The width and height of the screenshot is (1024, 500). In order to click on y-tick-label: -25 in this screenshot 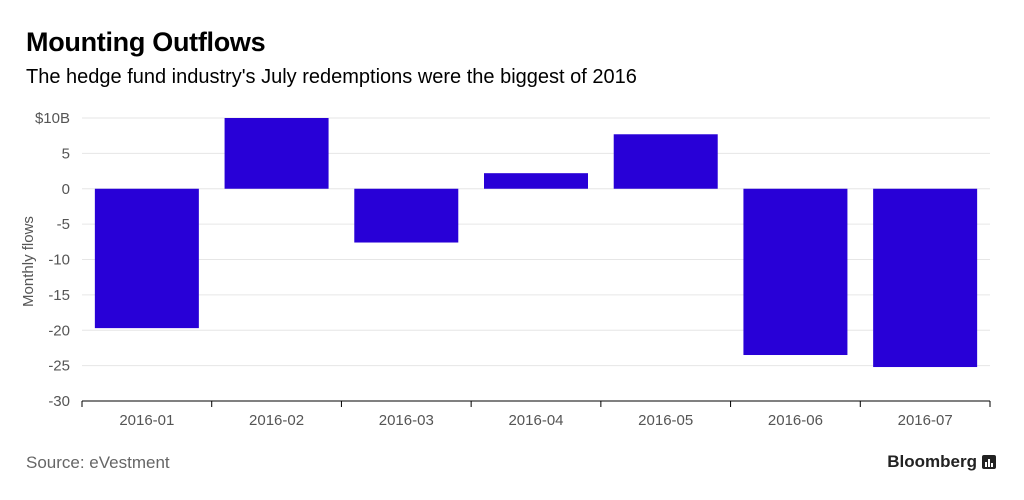, I will do `click(59, 366)`.